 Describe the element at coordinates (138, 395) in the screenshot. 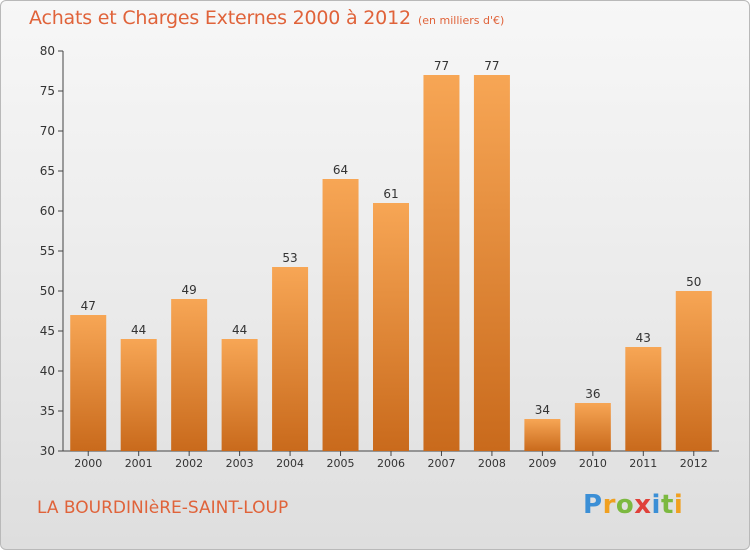

I see `bar-2001` at that location.